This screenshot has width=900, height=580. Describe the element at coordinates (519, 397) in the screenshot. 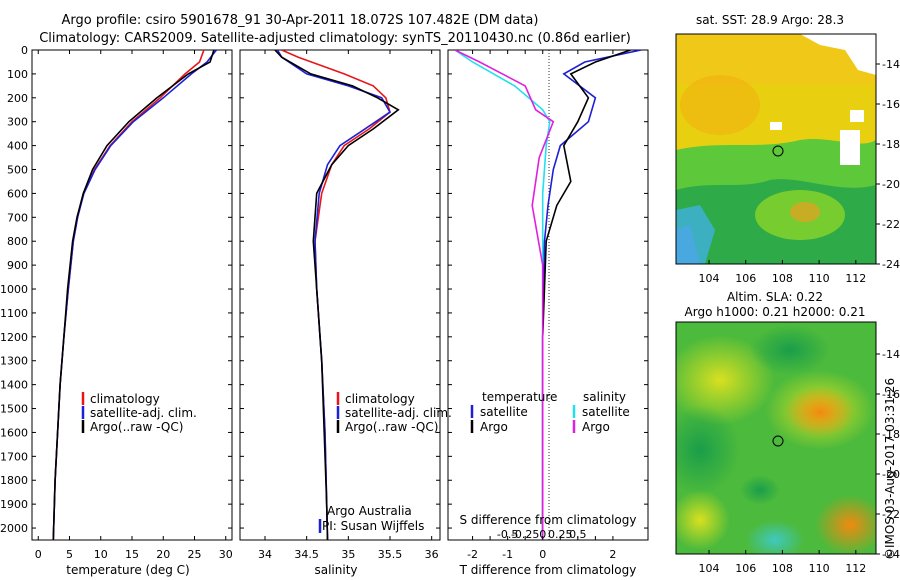

I see `legend-header-temperature: temperature` at that location.